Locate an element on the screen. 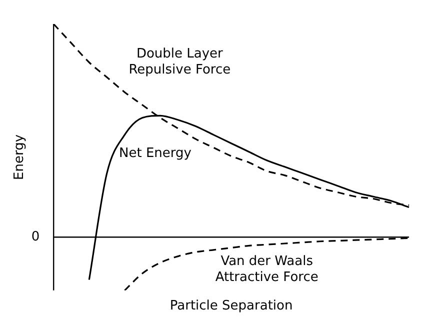  series-label: Double Layer Repulsive Force is located at coordinates (179, 62).